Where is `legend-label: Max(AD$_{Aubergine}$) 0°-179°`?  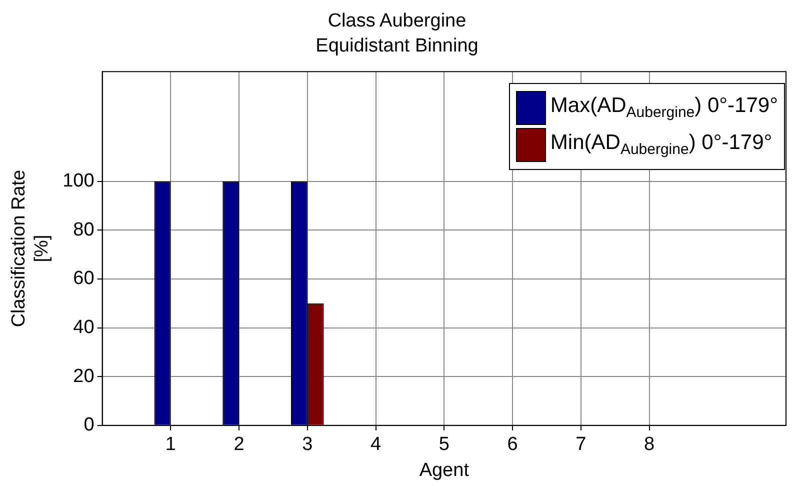
legend-label: Max(AD$_{Aubergine}$) 0°-179° is located at coordinates (664, 108).